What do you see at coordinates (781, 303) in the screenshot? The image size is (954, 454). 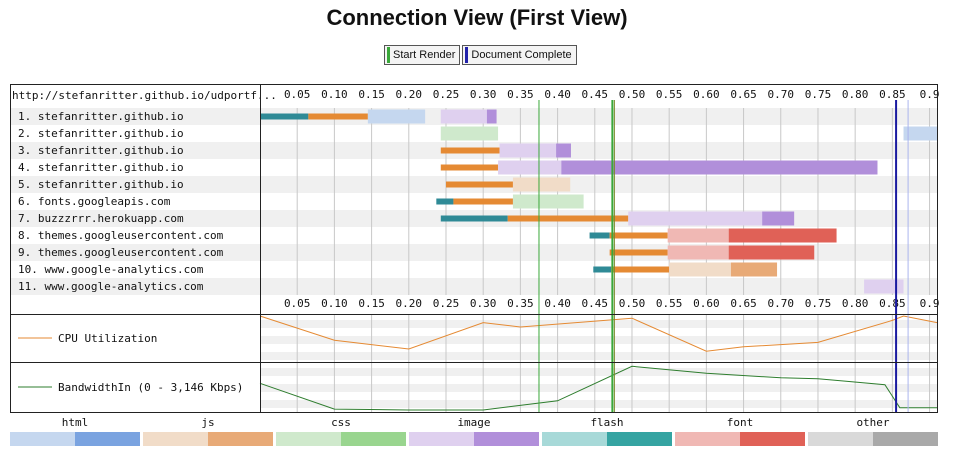 I see `x-tick-label-bottom: 0.70` at bounding box center [781, 303].